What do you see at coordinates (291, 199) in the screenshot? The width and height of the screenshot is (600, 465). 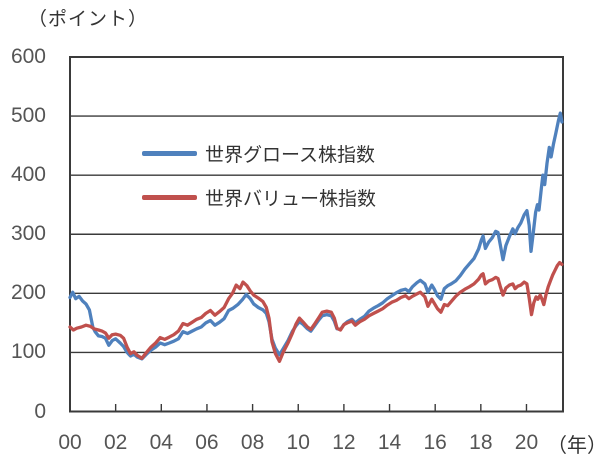 I see `legend-label-value: 世界バリュー株指数` at bounding box center [291, 199].